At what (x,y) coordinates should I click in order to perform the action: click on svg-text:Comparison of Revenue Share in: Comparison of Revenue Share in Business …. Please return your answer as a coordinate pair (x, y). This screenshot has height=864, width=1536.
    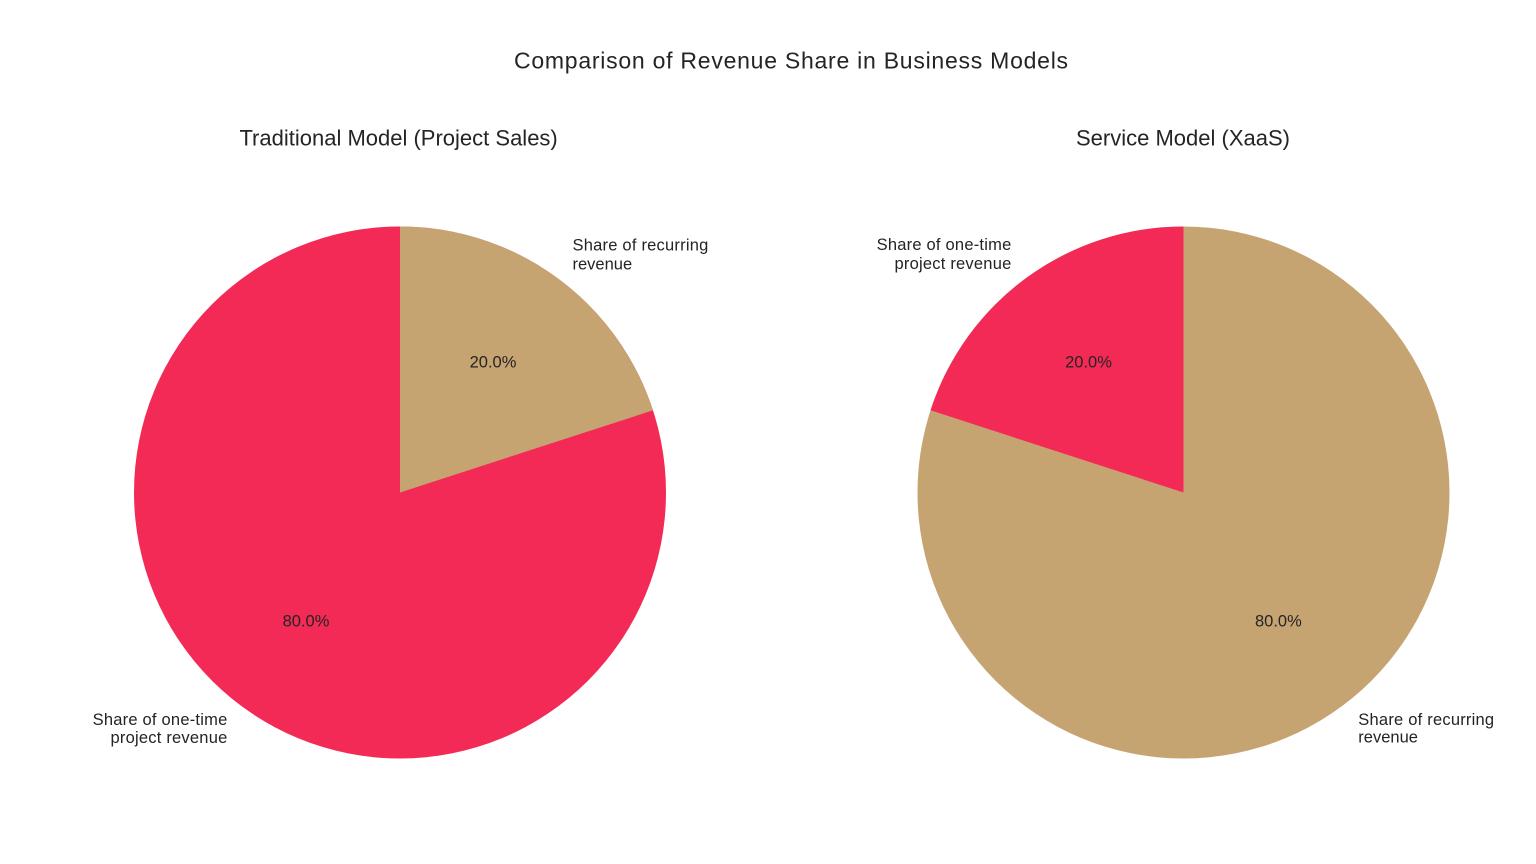
    Looking at the image, I should click on (791, 61).